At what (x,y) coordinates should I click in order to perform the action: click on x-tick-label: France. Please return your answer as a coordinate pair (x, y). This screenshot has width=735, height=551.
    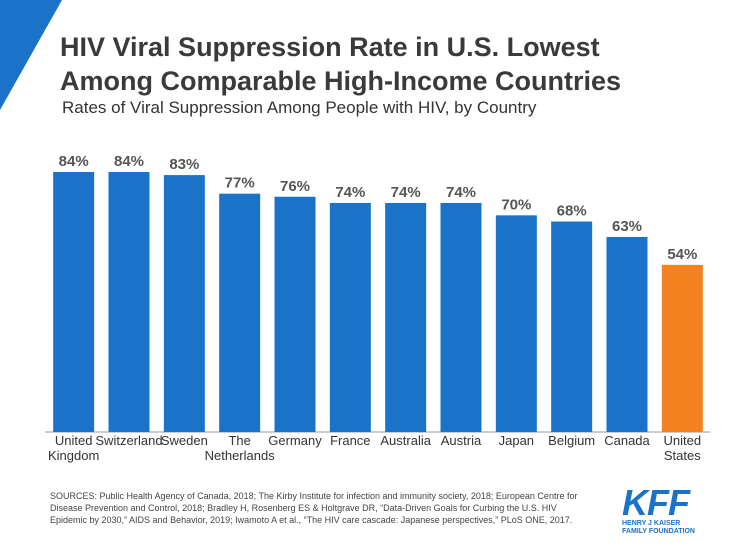
    Looking at the image, I should click on (350, 440).